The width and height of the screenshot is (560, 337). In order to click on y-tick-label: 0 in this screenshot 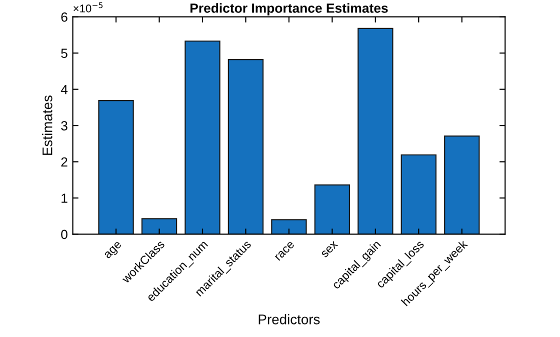, I will do `click(64, 235)`.